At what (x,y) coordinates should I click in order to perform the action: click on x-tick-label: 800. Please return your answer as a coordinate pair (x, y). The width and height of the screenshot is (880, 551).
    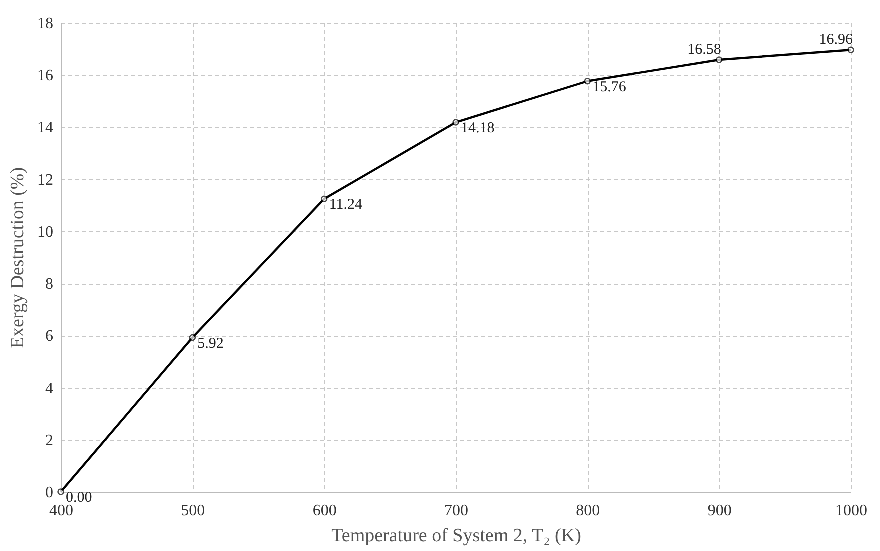
    Looking at the image, I should click on (588, 511).